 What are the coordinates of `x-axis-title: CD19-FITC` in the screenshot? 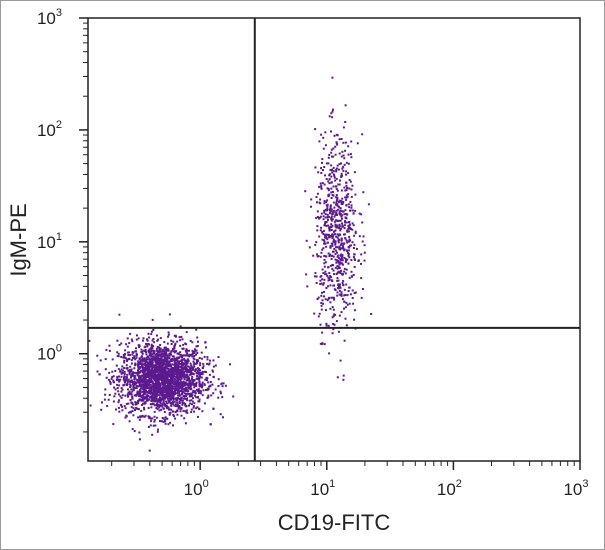 It's located at (334, 522).